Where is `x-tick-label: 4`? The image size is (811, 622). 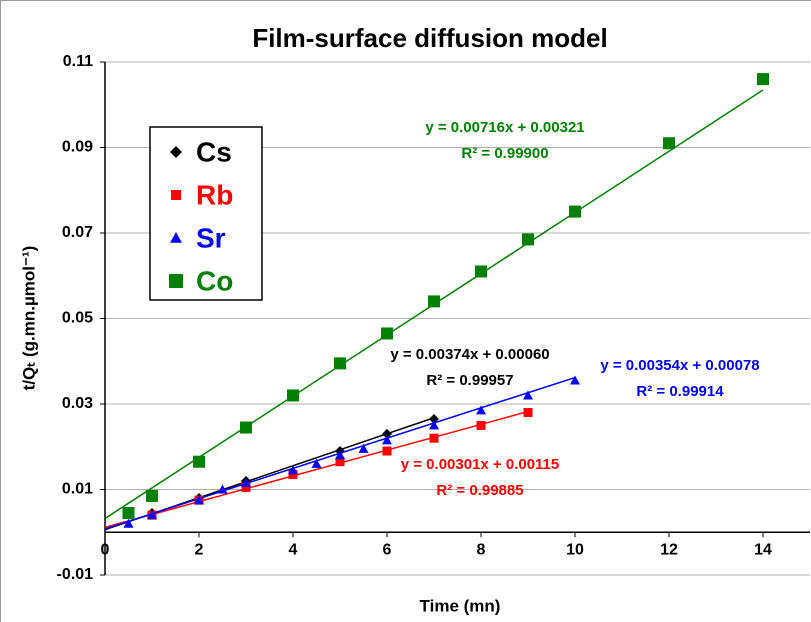 x-tick-label: 4 is located at coordinates (293, 549).